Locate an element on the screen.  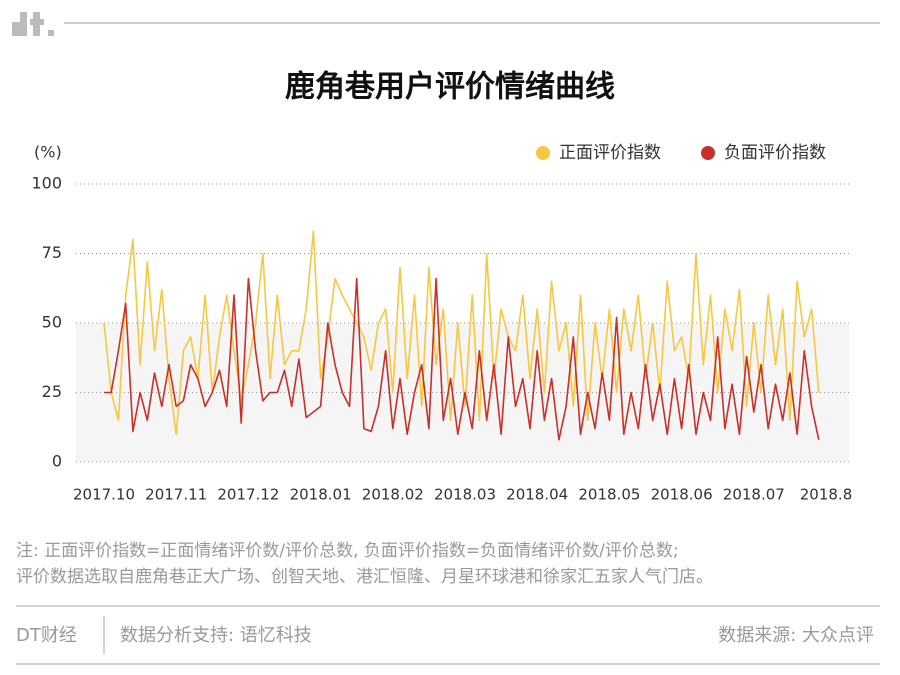
x-tick-label: 2018.02 is located at coordinates (393, 495).